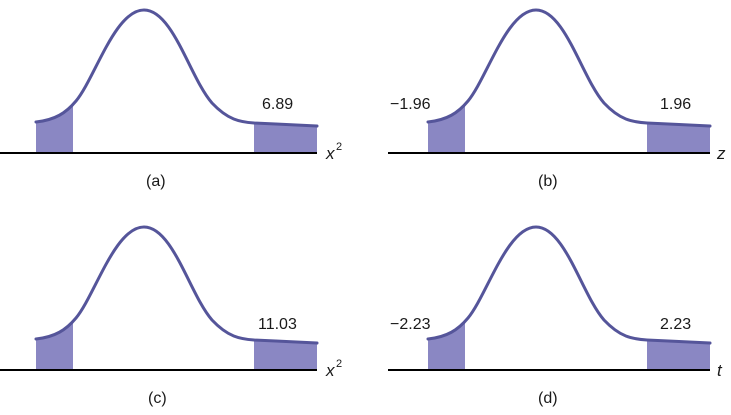 The height and width of the screenshot is (415, 731). I want to click on left-value-label: −1.96, so click(410, 104).